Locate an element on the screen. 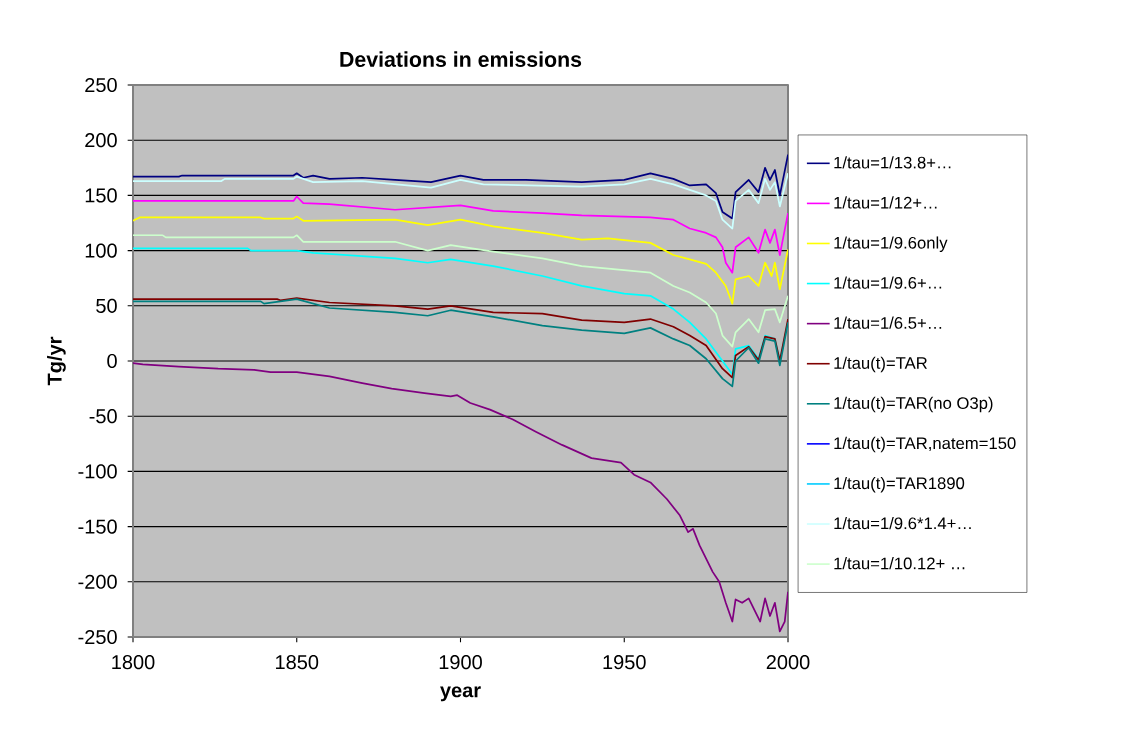 The height and width of the screenshot is (747, 1125). x-tick-label: 1850 is located at coordinates (297, 662).